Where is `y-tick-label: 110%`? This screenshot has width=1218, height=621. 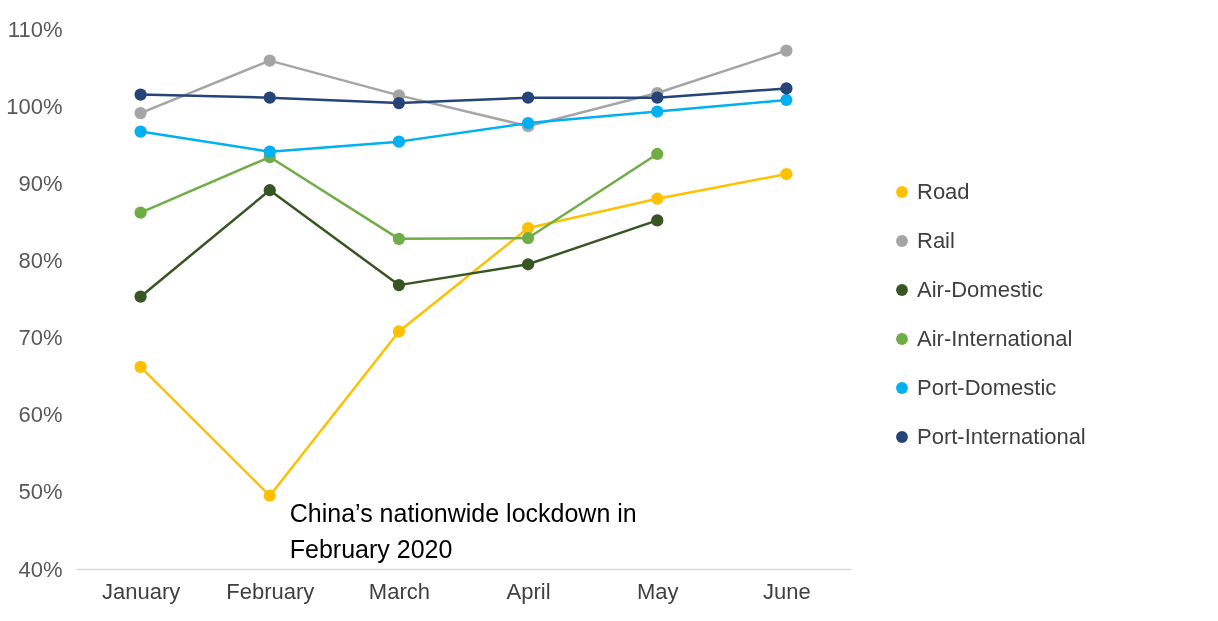 y-tick-label: 110% is located at coordinates (35, 29).